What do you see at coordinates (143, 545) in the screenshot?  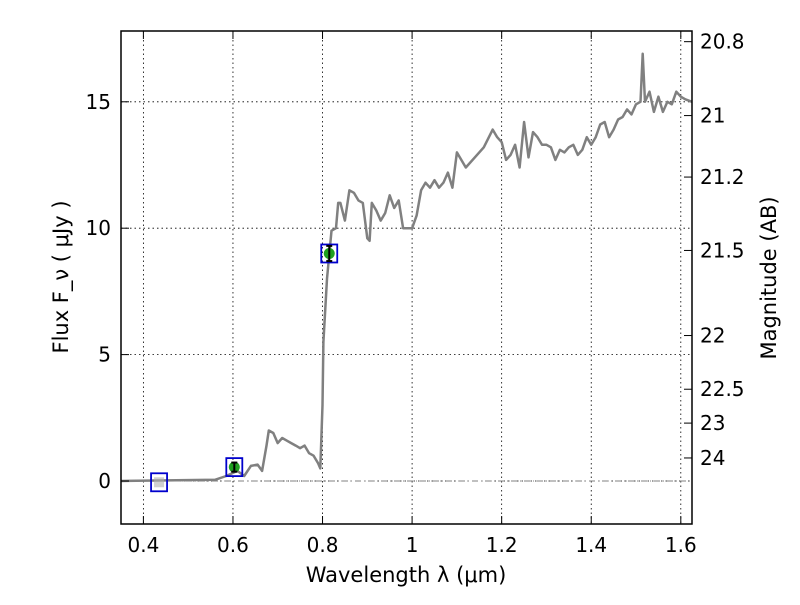 I see `x-tick-label: 0.4` at bounding box center [143, 545].